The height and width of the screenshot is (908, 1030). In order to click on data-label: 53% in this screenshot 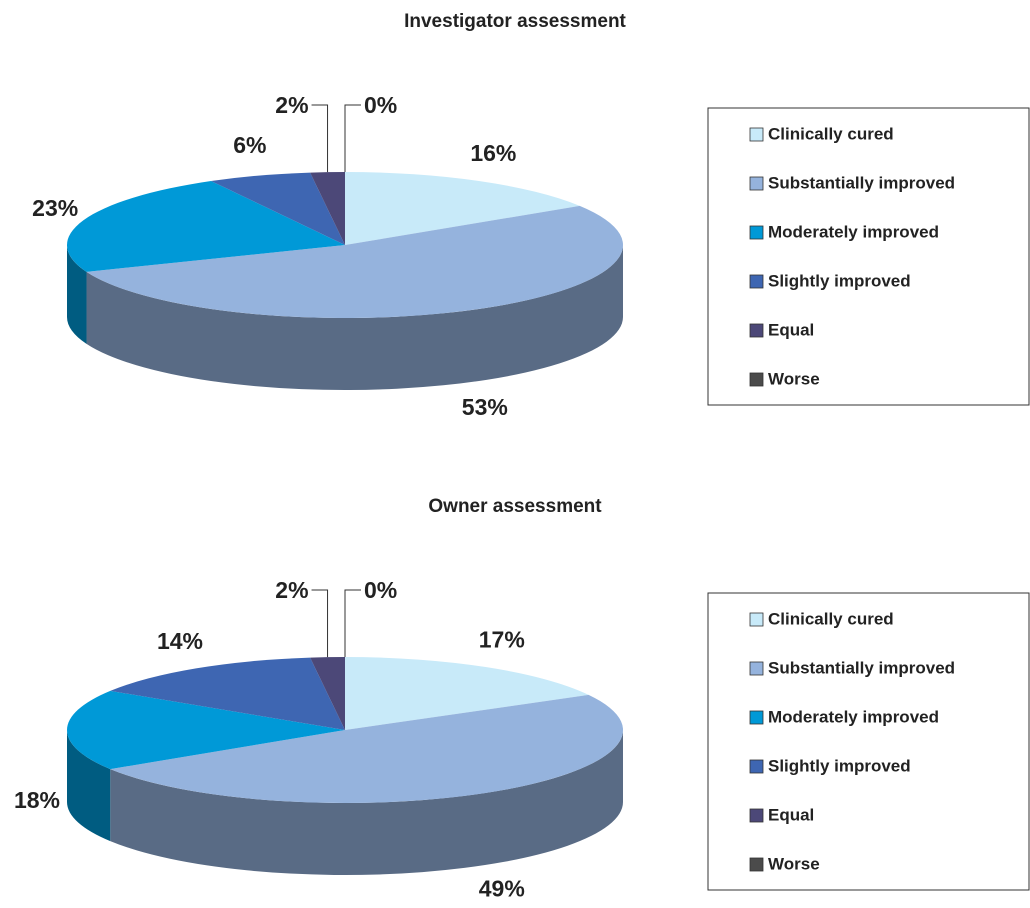, I will do `click(485, 407)`.